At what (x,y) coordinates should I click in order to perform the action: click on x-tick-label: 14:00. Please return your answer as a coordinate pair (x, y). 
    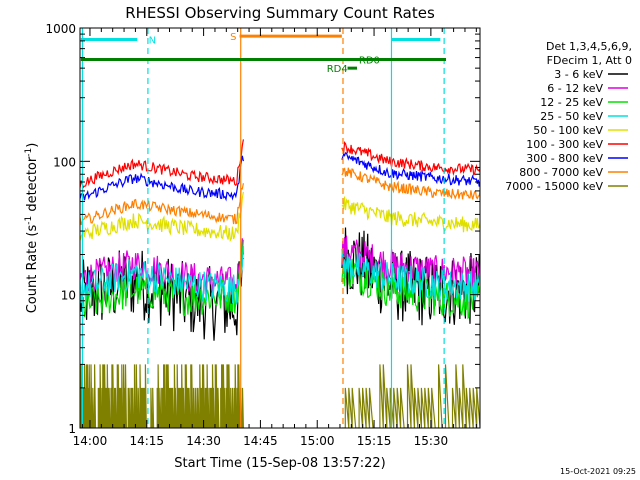
    Looking at the image, I should click on (90, 441).